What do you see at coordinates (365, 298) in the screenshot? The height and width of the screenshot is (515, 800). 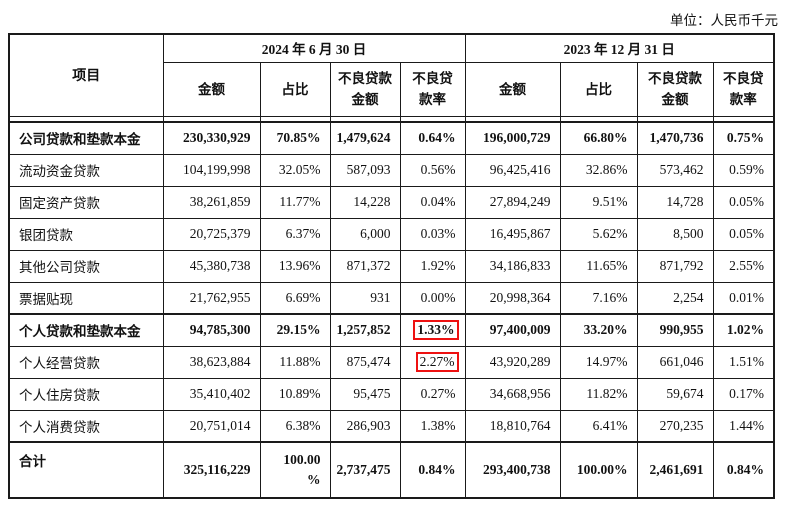 I see `cell-value: 931` at bounding box center [365, 298].